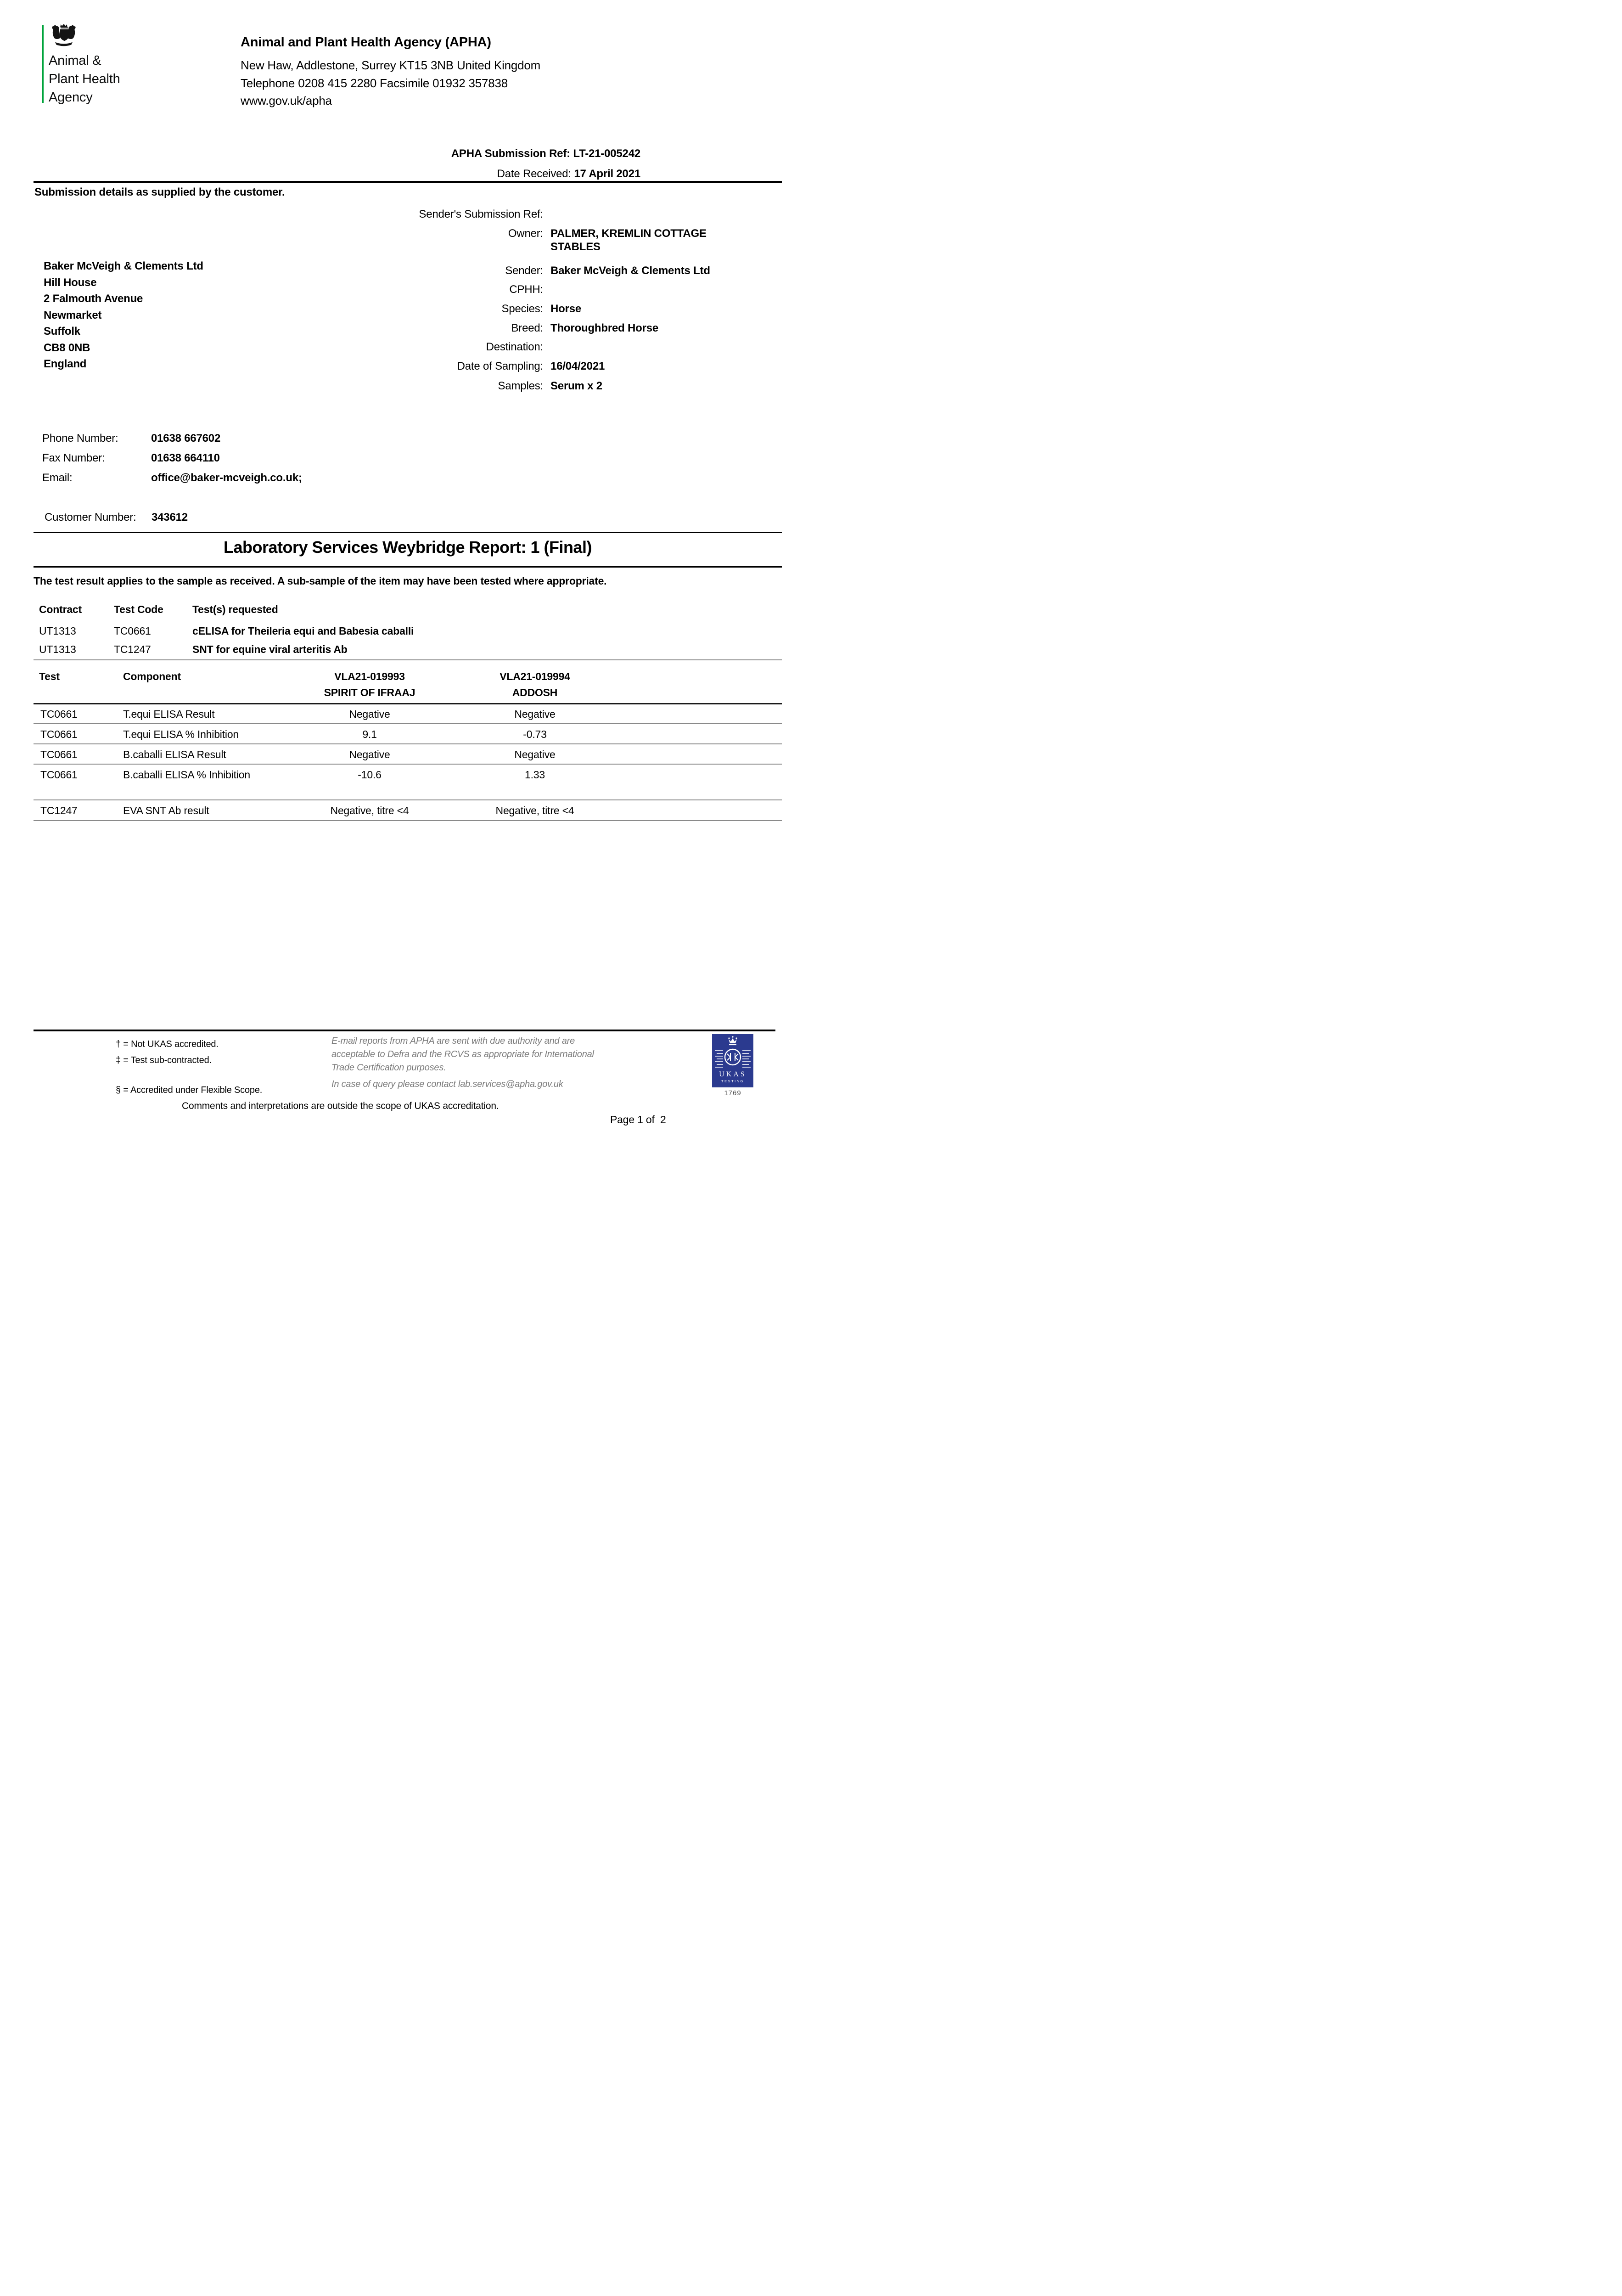 The height and width of the screenshot is (2296, 1622). What do you see at coordinates (181, 734) in the screenshot?
I see `result-component: T.equi ELISA % Inhibition` at bounding box center [181, 734].